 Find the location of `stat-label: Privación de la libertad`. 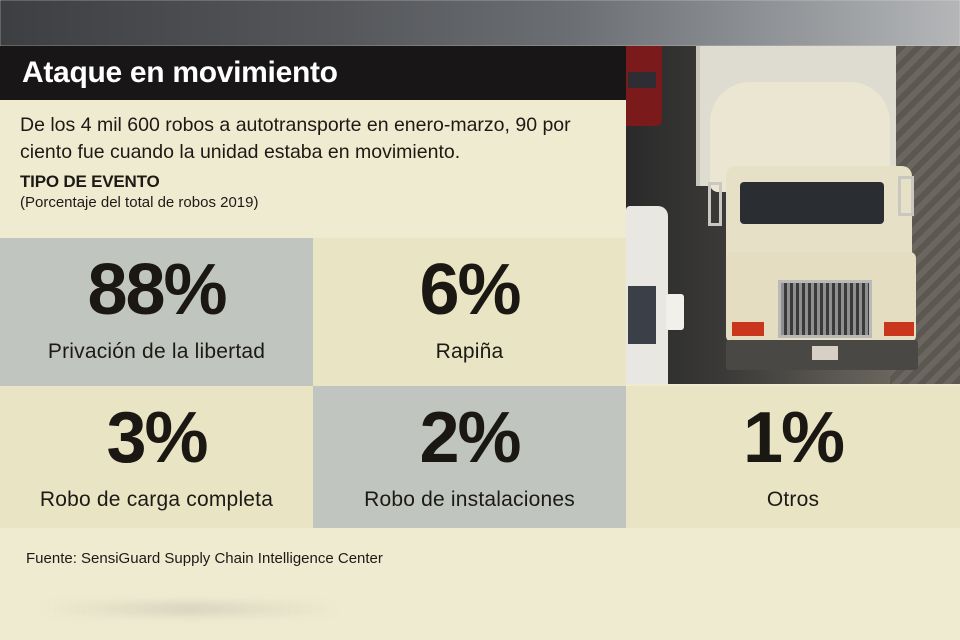

stat-label: Privación de la libertad is located at coordinates (156, 351).